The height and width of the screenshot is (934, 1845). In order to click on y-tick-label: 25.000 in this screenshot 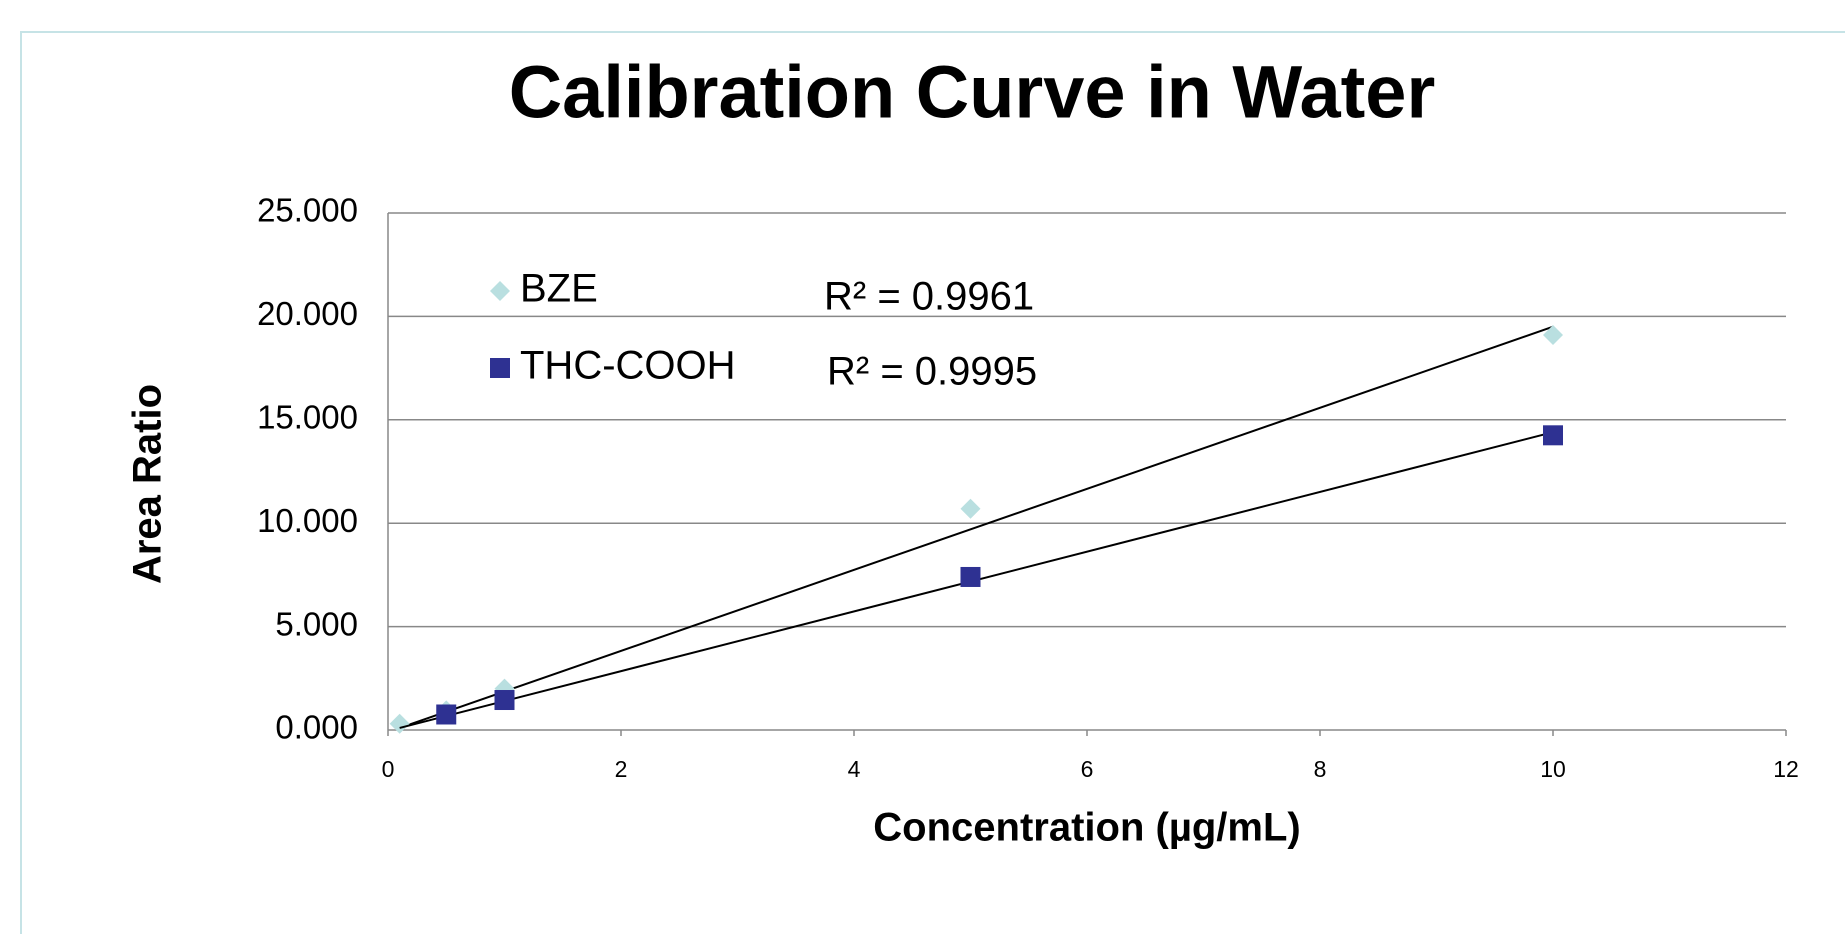, I will do `click(307, 210)`.